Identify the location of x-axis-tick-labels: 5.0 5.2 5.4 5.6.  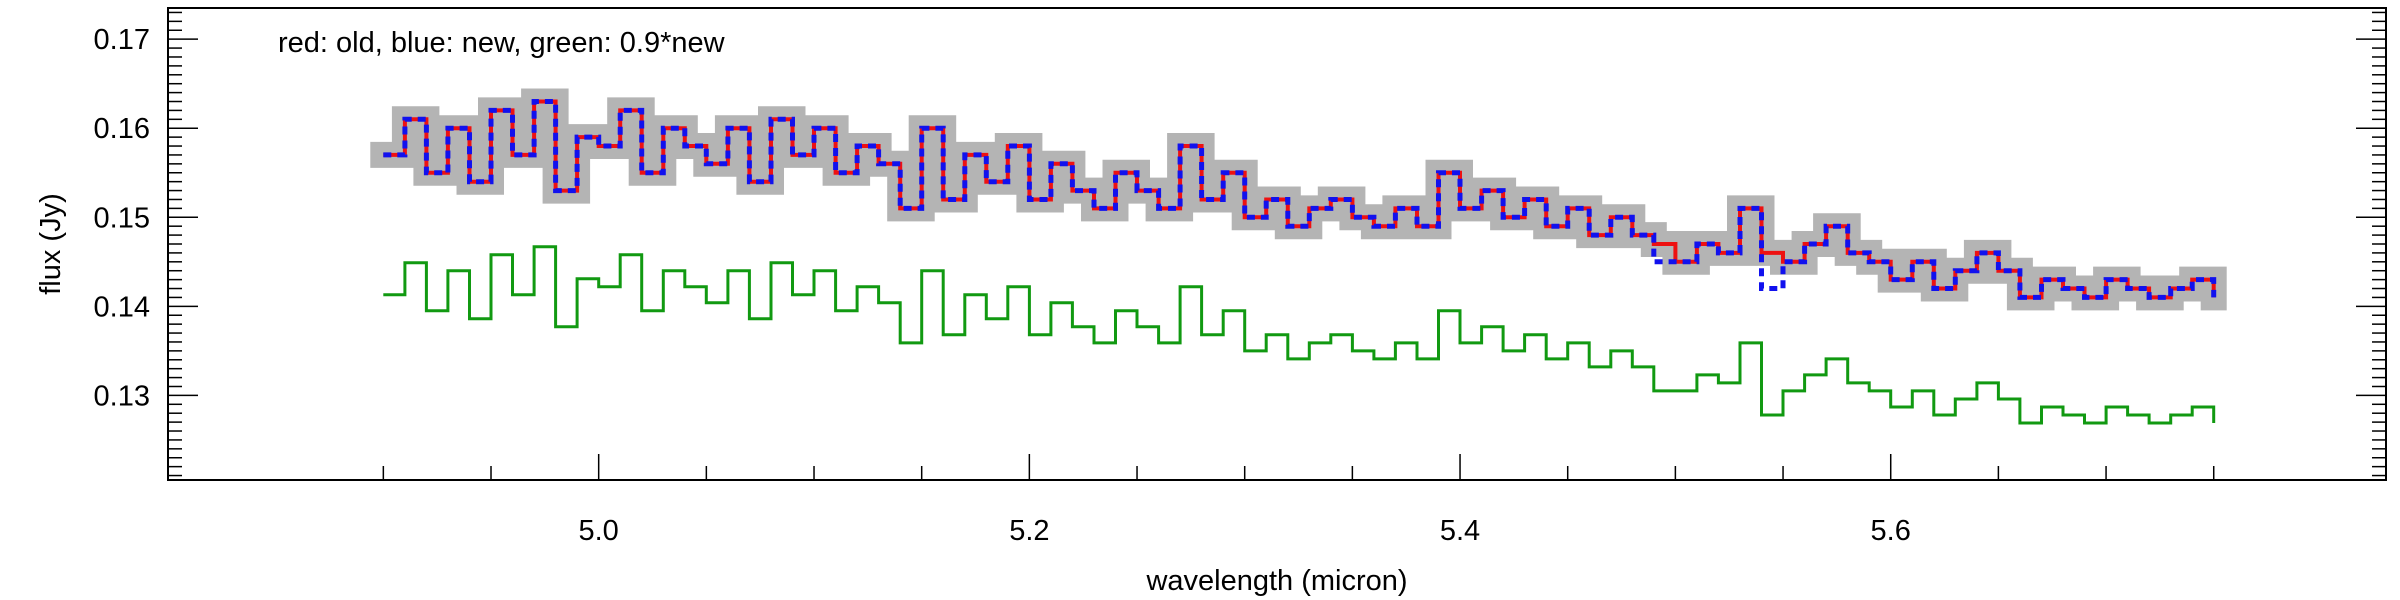
(1245, 531).